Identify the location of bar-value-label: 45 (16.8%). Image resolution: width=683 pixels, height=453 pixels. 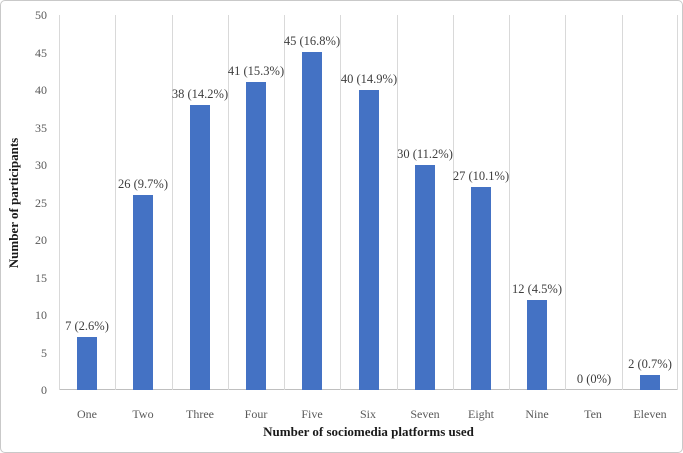
(312, 41).